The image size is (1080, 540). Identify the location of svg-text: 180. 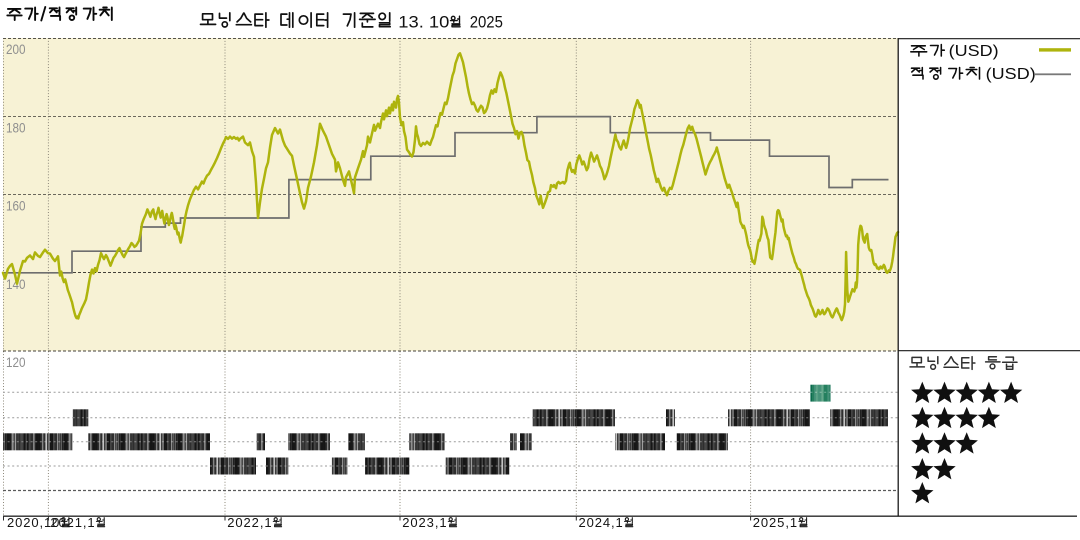
(16, 127).